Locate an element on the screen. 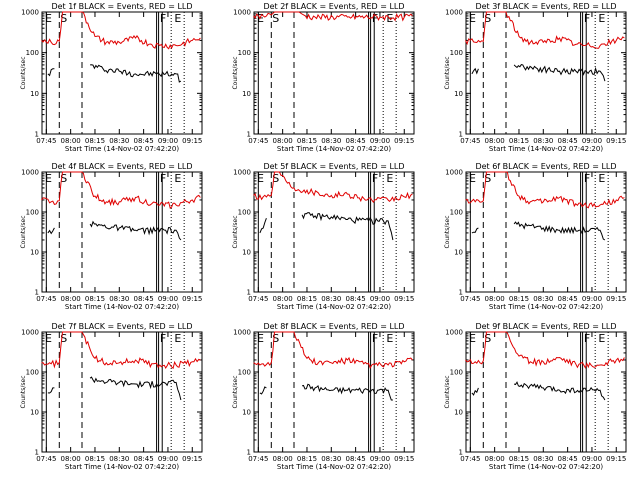 The height and width of the screenshot is (480, 640). chart-title: Det 6f BLACK = Events, RED = LLD is located at coordinates (545, 166).